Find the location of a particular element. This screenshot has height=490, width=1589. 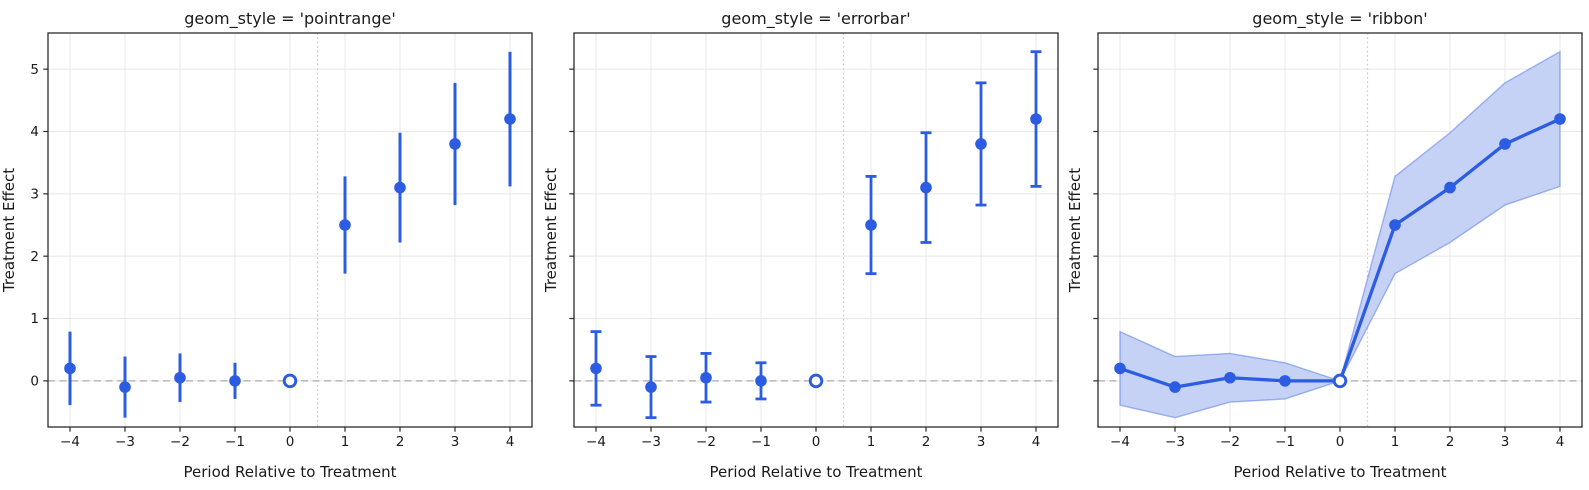

y-tick-label: 4 is located at coordinates (34, 132).